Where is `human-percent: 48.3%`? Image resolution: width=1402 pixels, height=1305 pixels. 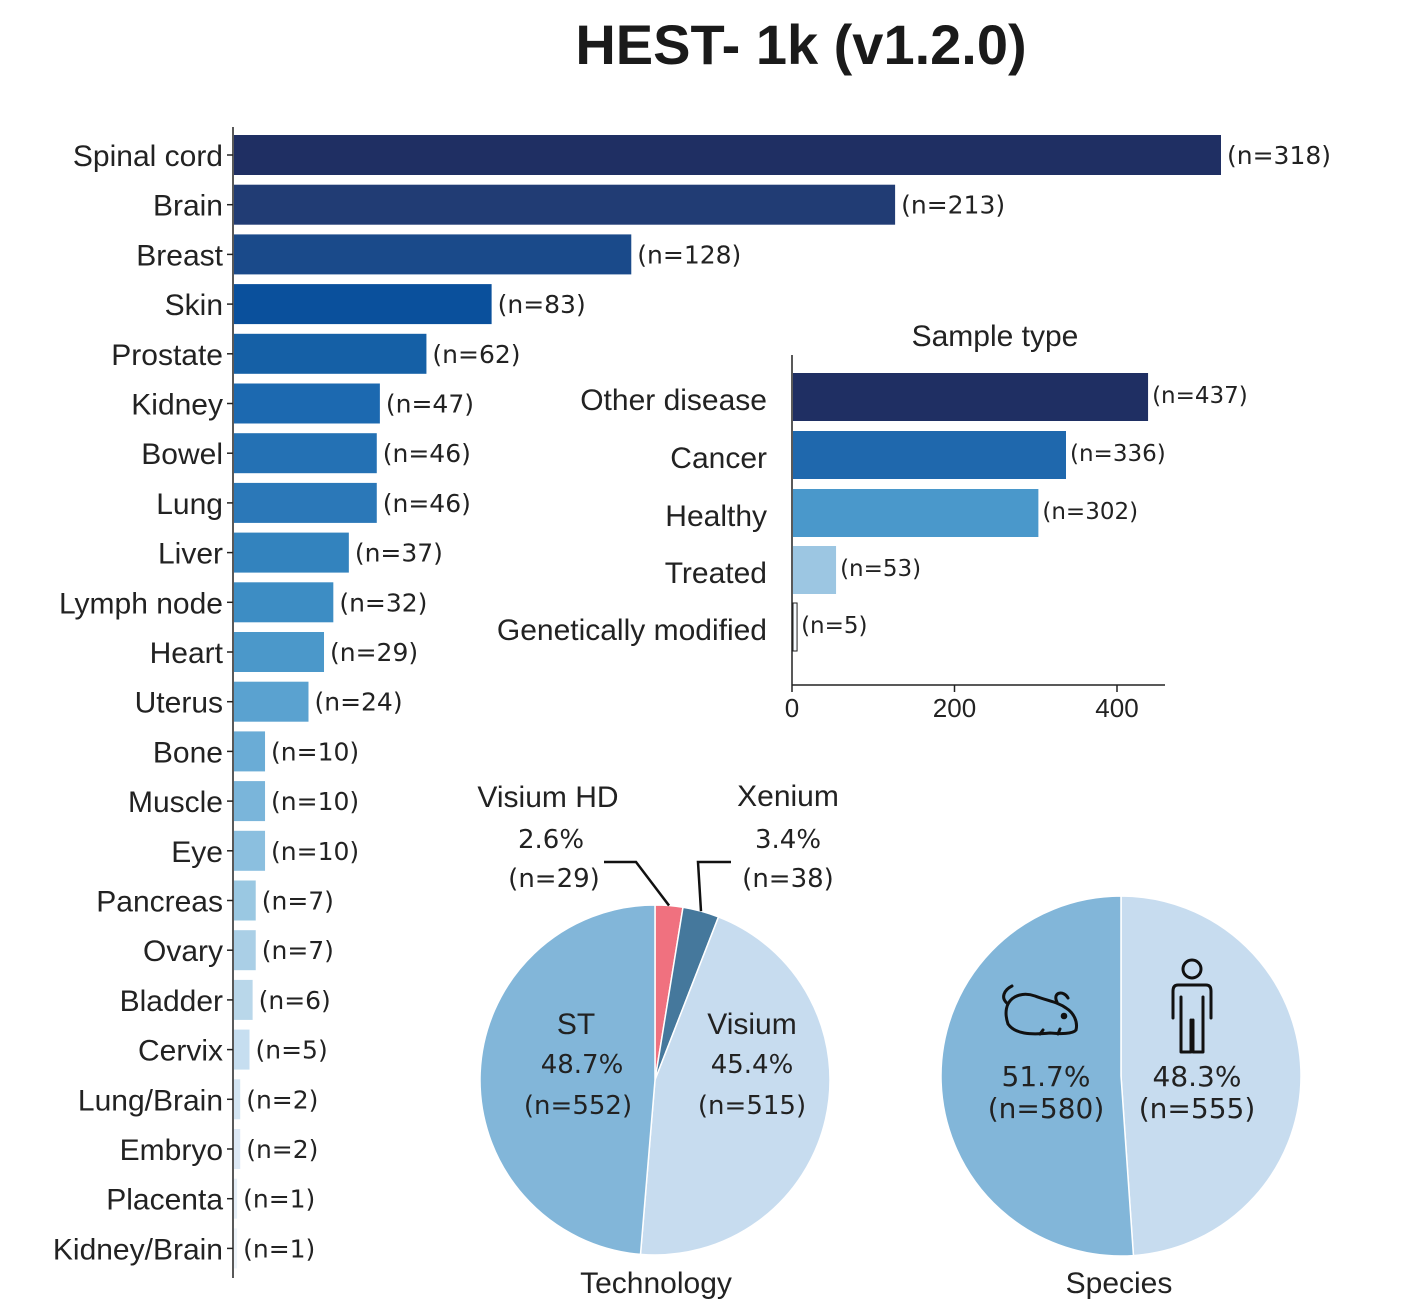 human-percent: 48.3% is located at coordinates (1197, 1076).